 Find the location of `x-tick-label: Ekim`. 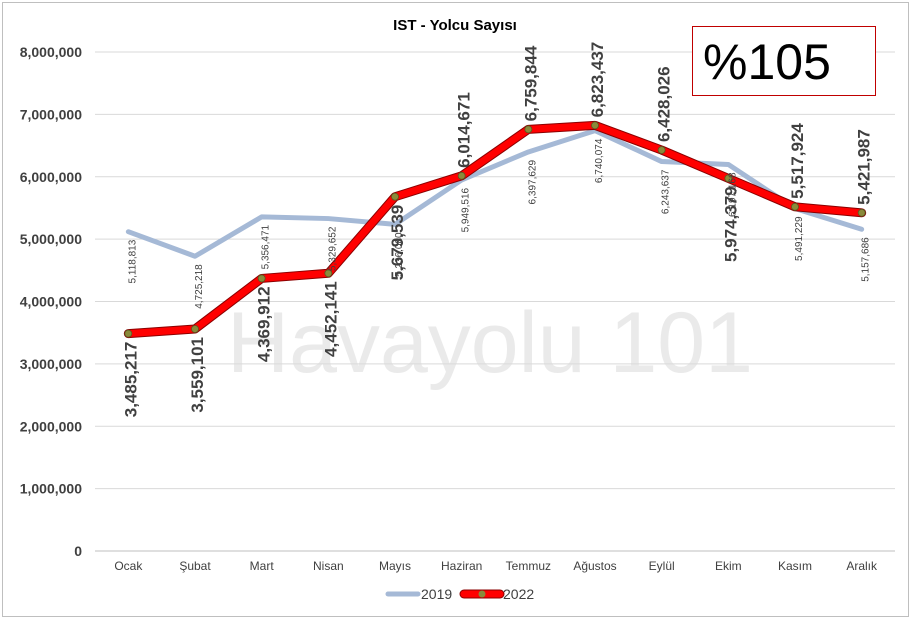

x-tick-label: Ekim is located at coordinates (728, 566).